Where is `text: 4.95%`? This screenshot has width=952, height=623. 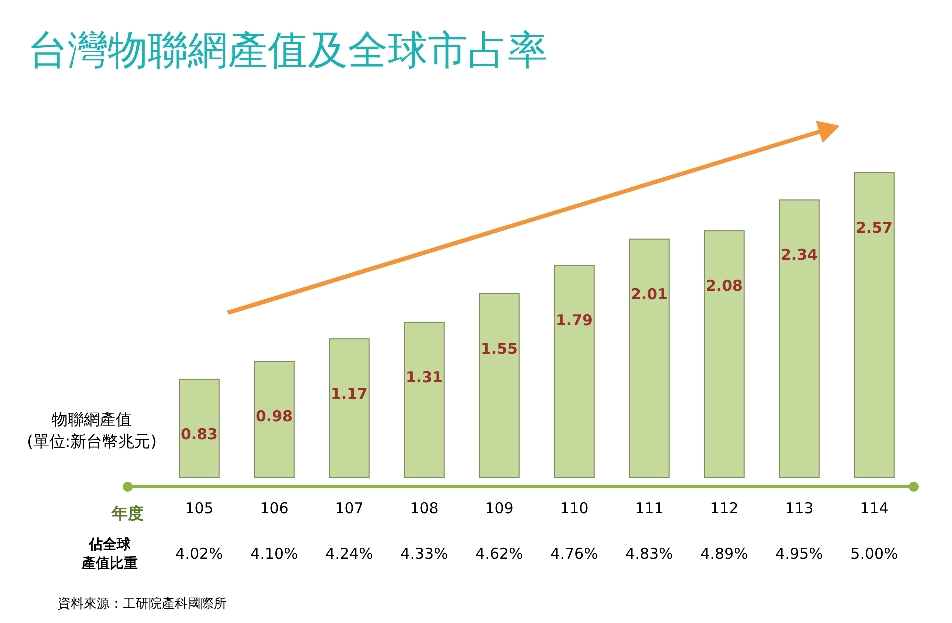 text: 4.95% is located at coordinates (800, 554).